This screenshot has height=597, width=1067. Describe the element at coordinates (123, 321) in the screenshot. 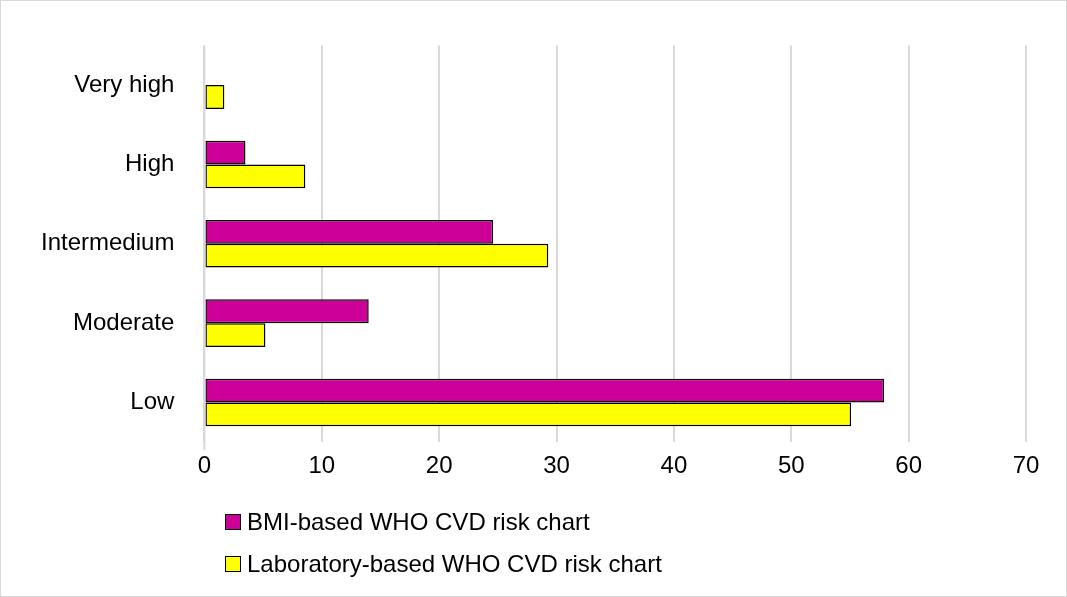

I see `y-tick-label: Moderate` at that location.